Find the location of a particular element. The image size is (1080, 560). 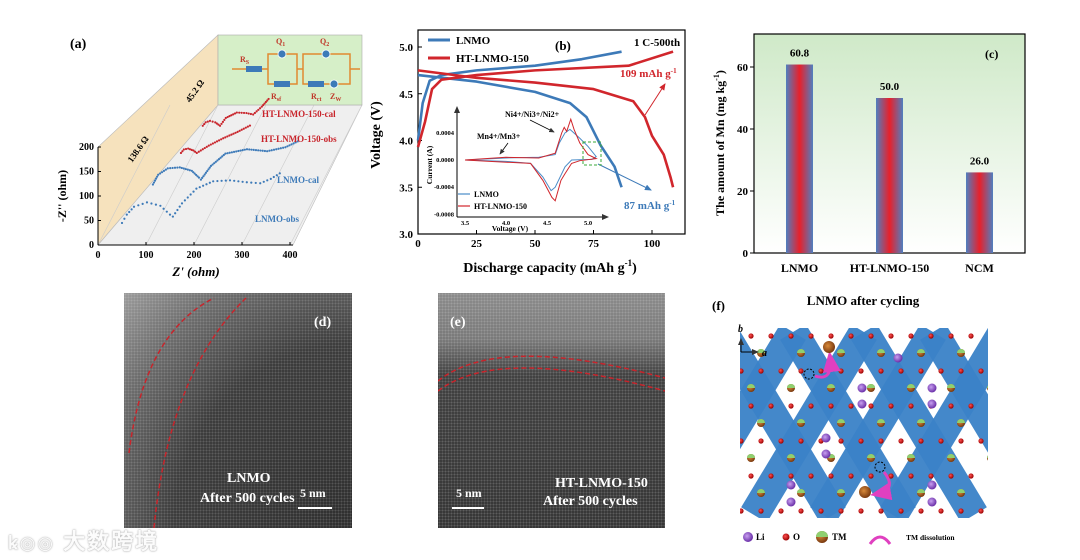

x-tick-label: 300 is located at coordinates (242, 255).